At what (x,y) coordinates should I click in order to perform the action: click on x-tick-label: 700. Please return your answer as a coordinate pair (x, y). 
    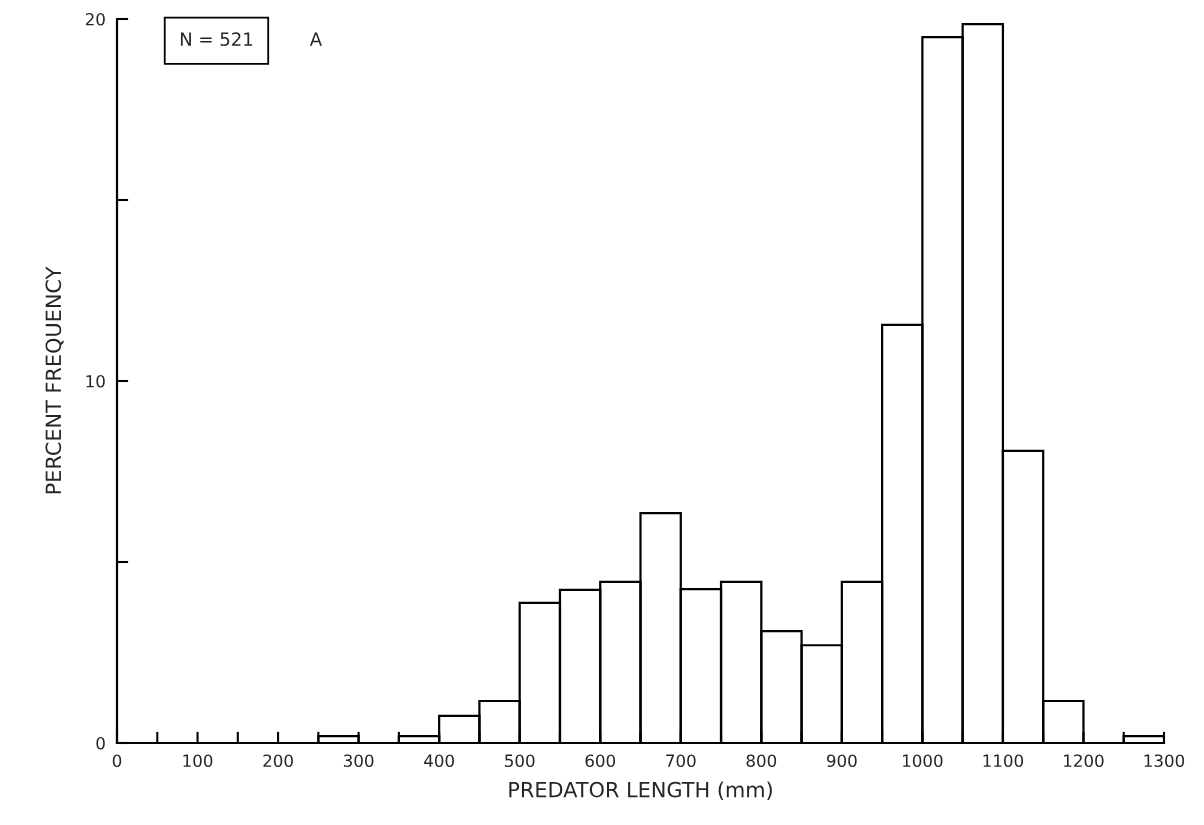
    Looking at the image, I should click on (681, 761).